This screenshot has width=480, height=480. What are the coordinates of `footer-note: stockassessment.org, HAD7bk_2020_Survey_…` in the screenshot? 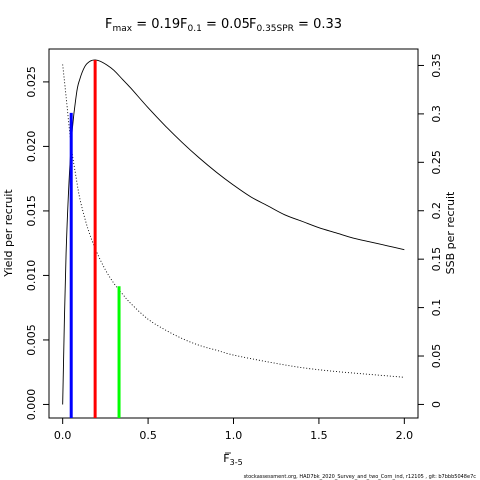 It's located at (360, 477).